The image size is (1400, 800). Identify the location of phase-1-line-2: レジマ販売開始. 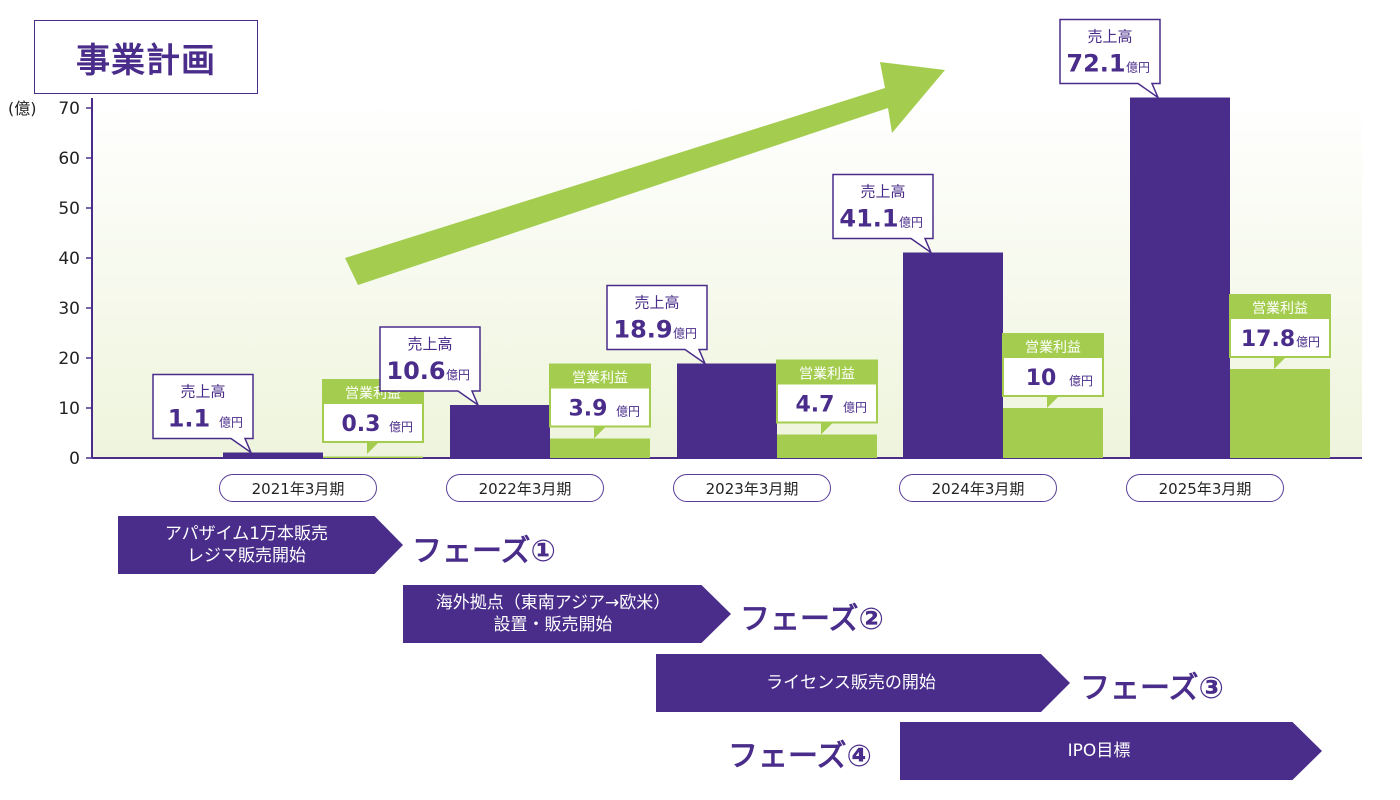
(246, 556).